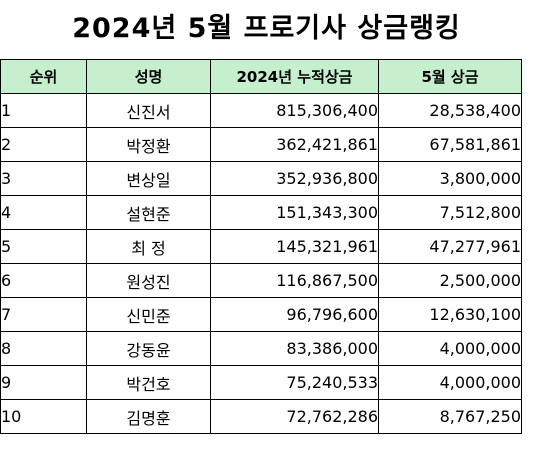 The width and height of the screenshot is (533, 454). What do you see at coordinates (294, 348) in the screenshot?
I see `cumulative-prize-cell: 83,386,000` at bounding box center [294, 348].